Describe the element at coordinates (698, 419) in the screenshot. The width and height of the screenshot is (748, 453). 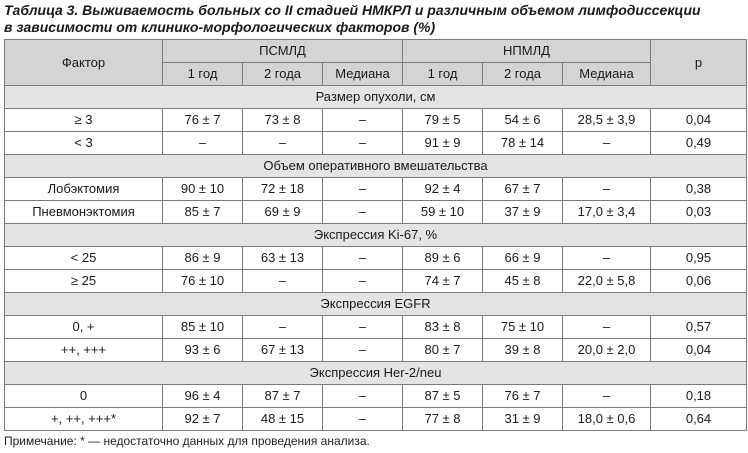
I see `p-value-cell: 0,64` at that location.